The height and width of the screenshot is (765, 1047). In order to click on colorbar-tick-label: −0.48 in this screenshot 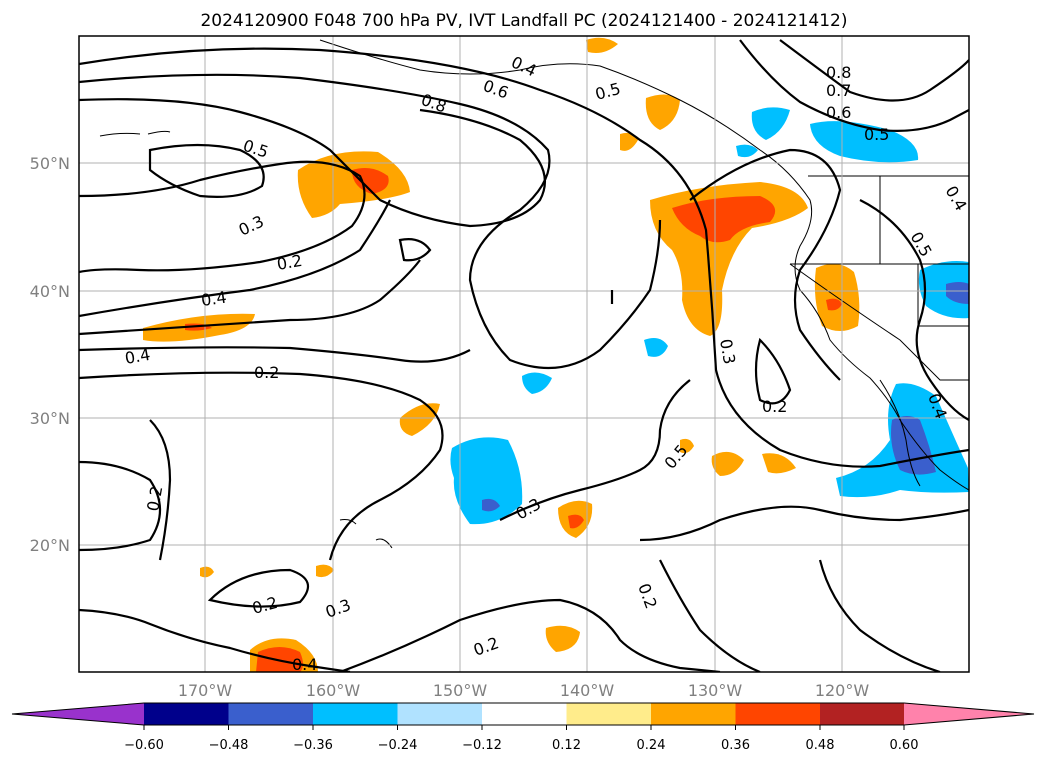, I will do `click(229, 745)`.